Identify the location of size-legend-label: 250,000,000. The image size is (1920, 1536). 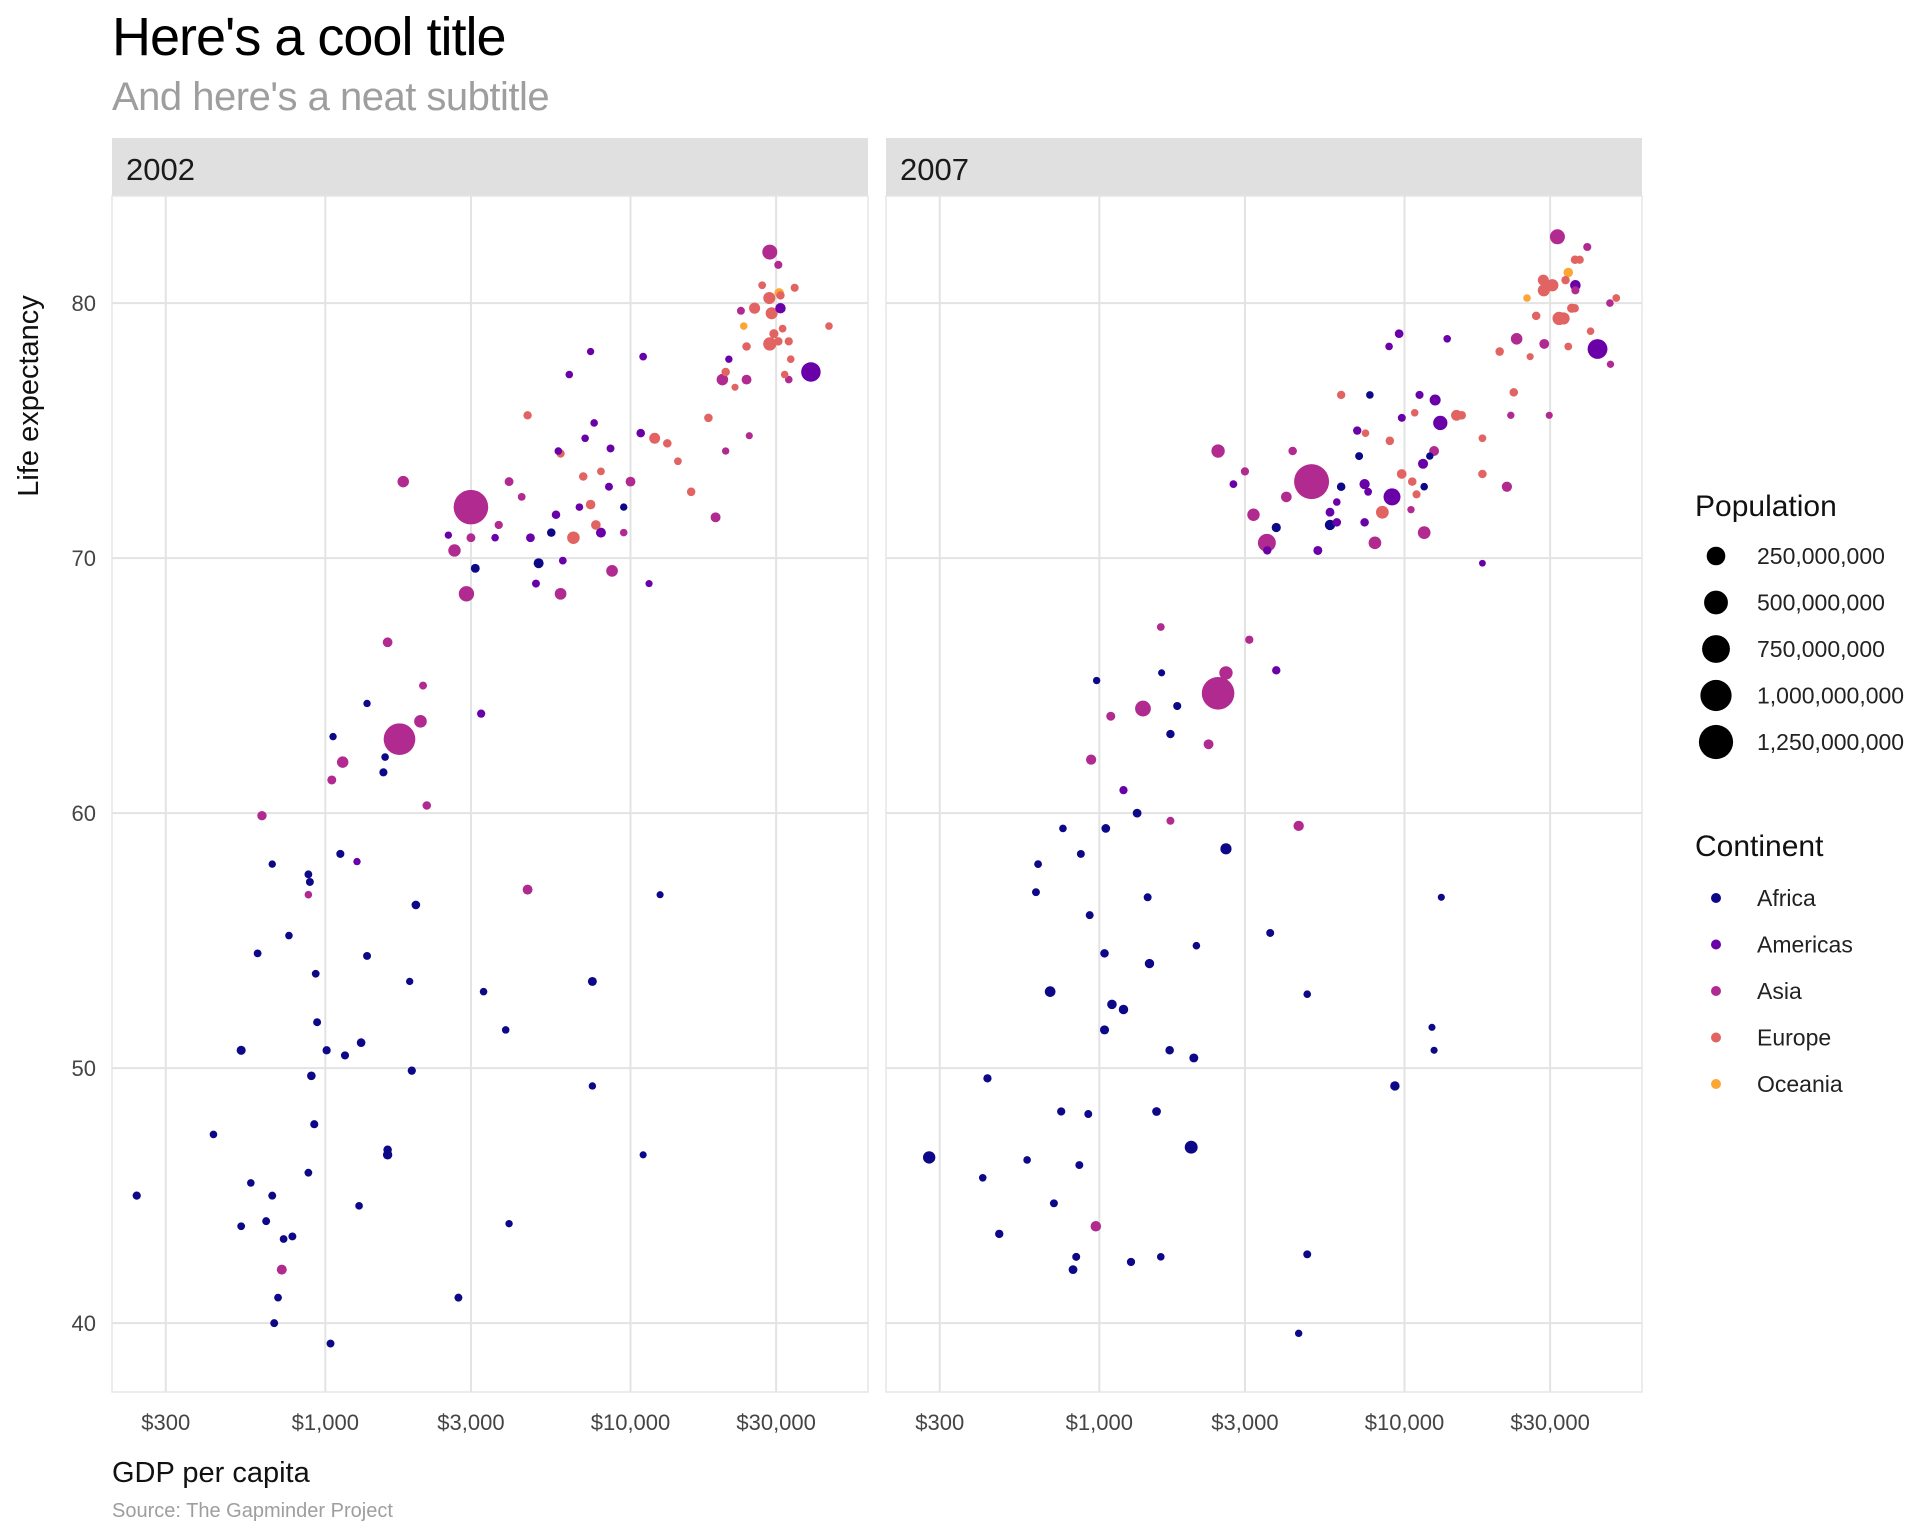
(1821, 556).